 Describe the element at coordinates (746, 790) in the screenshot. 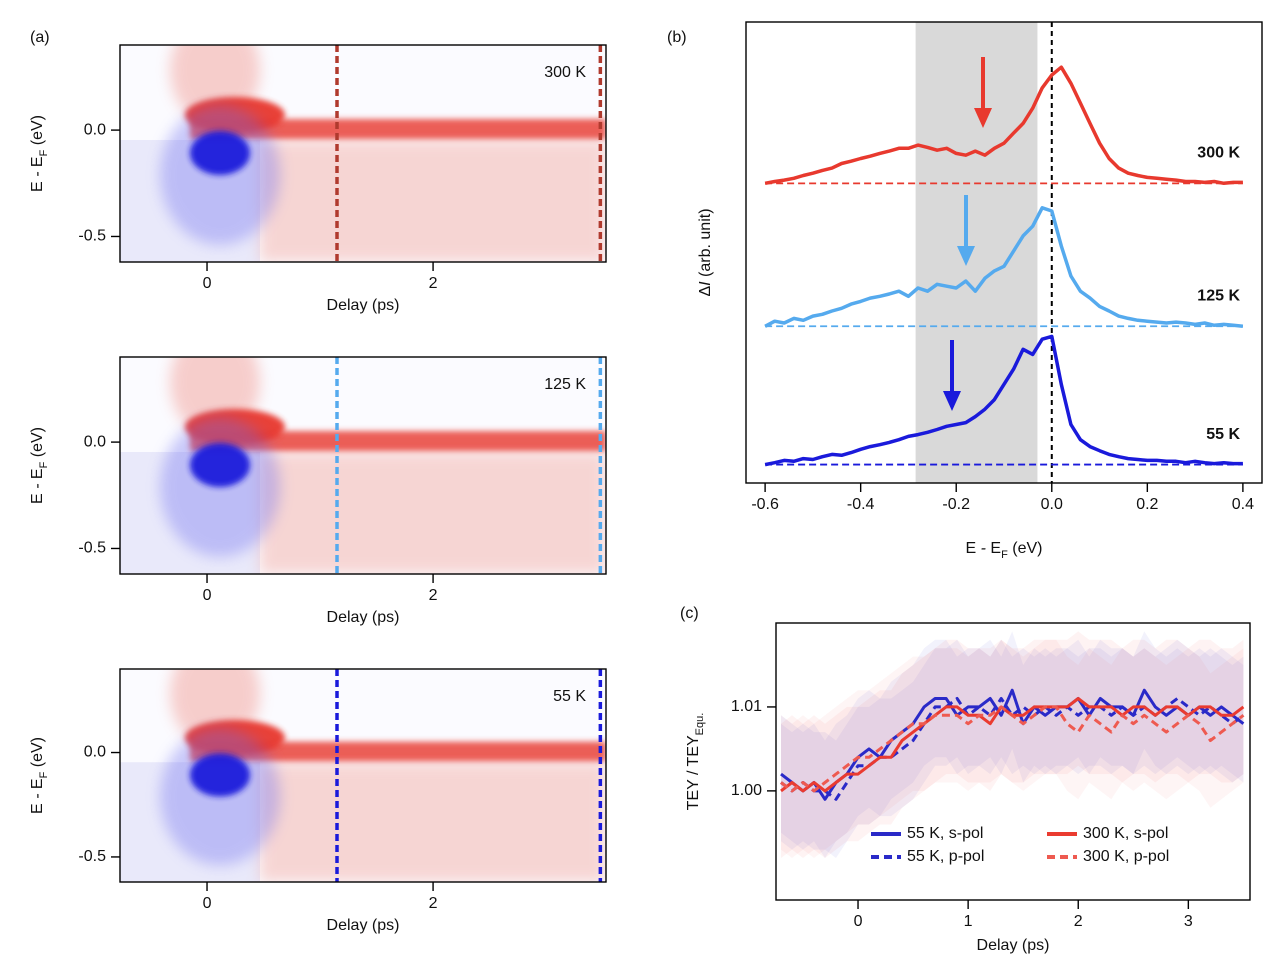

I see `y-tick-label: 1.00` at that location.